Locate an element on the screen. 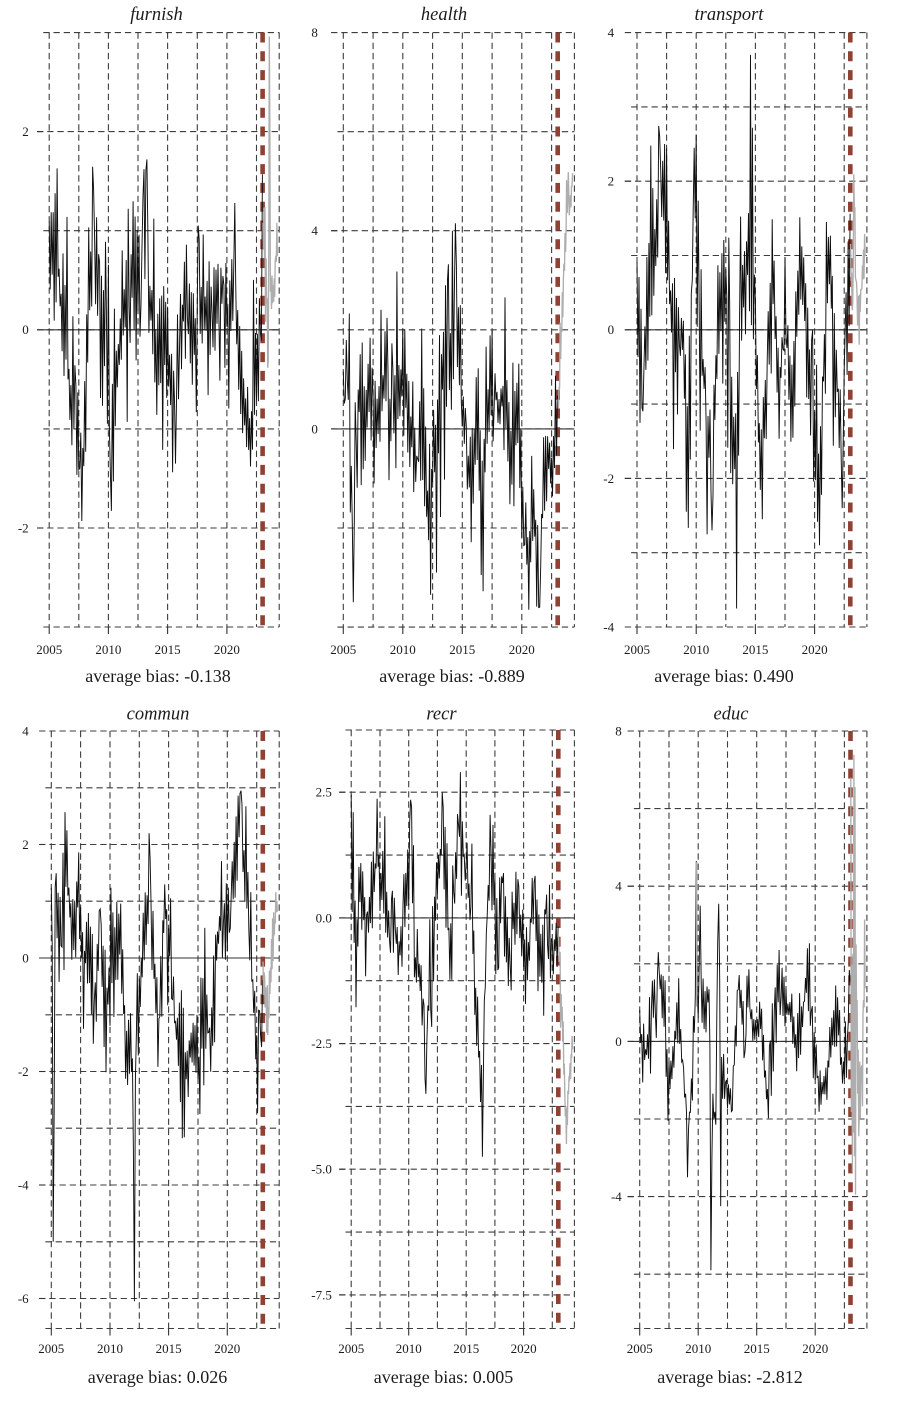 This screenshot has height=1412, width=900. svg-text: average bias: 0.005 is located at coordinates (443, 1377).